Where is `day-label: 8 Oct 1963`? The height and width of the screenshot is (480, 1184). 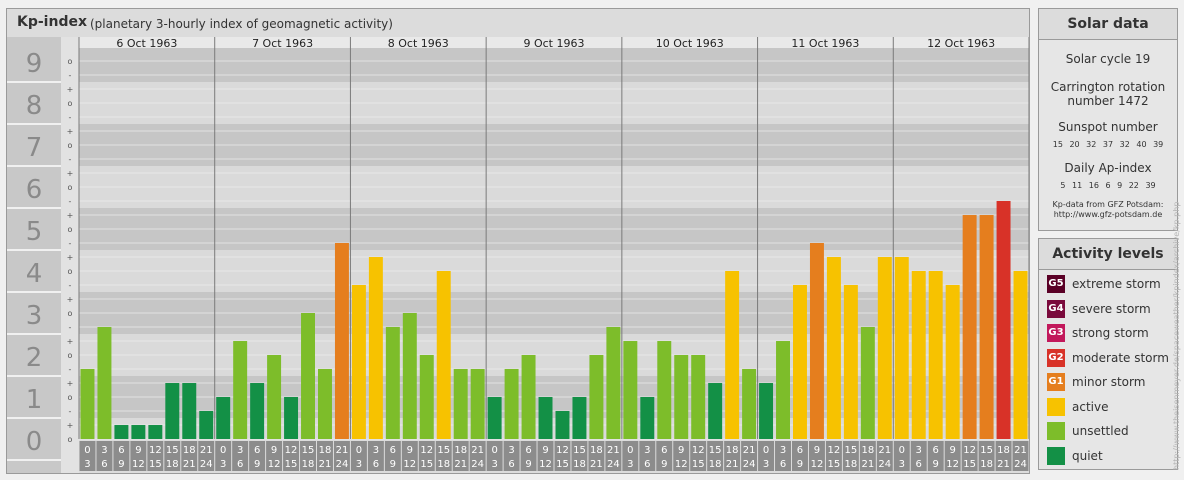 day-label: 8 Oct 1963 is located at coordinates (418, 43).